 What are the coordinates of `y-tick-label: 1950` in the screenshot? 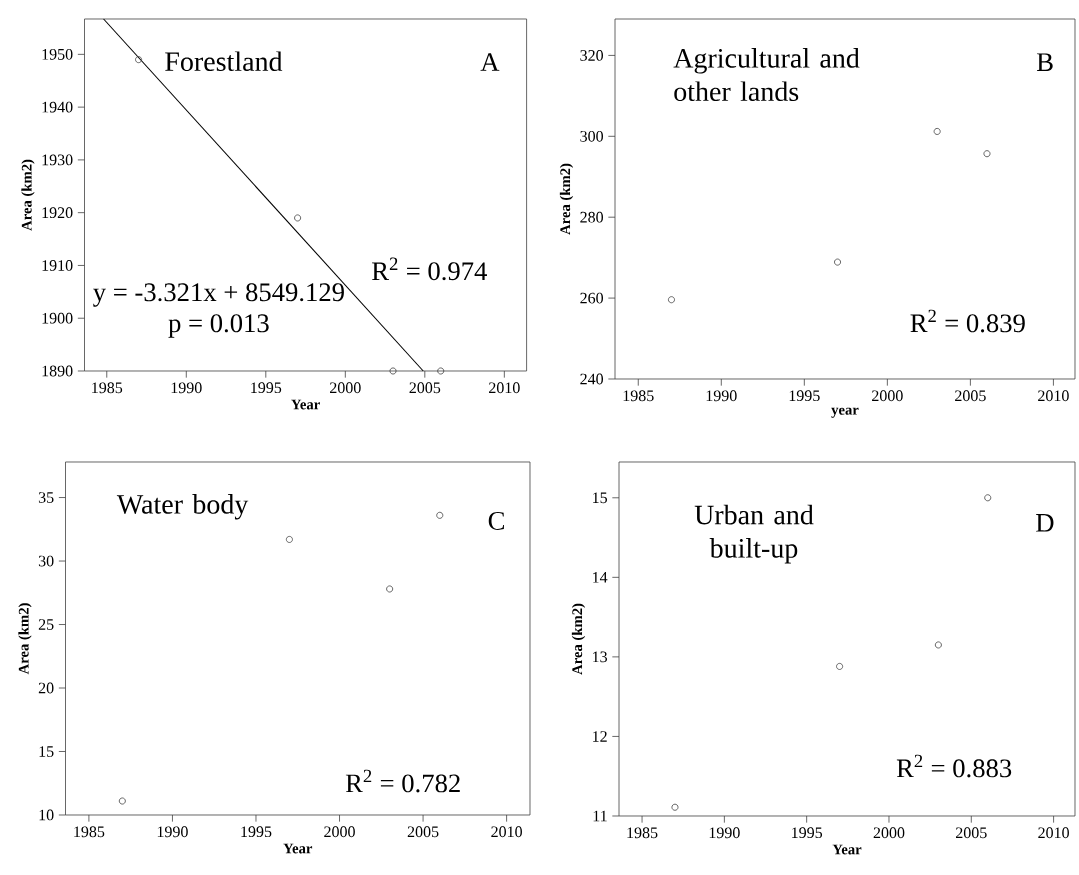 It's located at (57, 54).